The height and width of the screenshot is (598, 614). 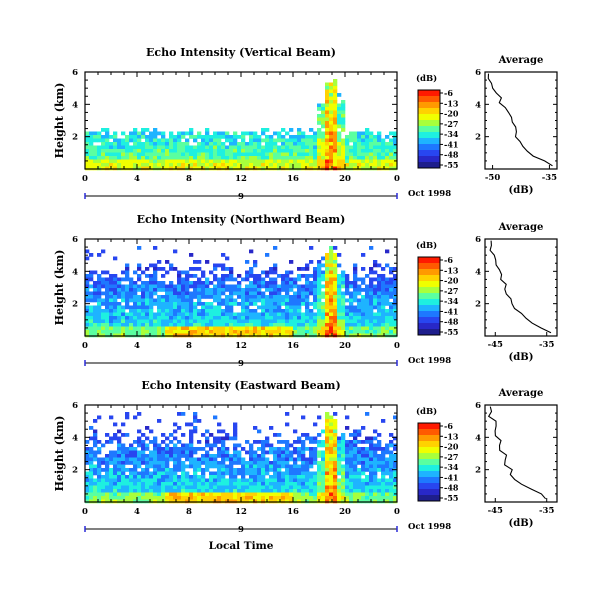 What do you see at coordinates (451, 103) in the screenshot?
I see `colorbar-tick-label: -13` at bounding box center [451, 103].